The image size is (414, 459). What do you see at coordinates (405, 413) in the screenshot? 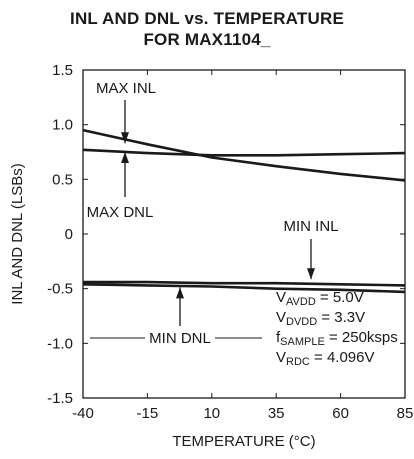
I see `x-tick-label: 85` at bounding box center [405, 413].